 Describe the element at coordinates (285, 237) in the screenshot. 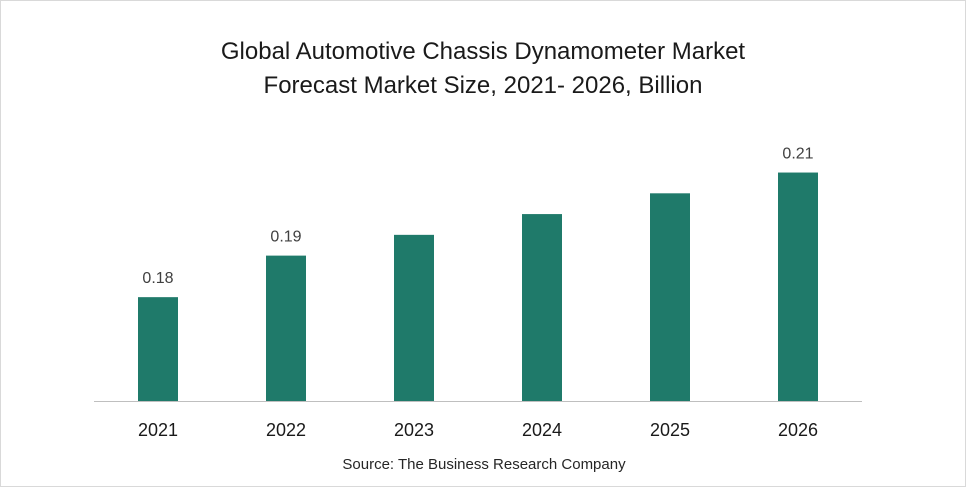

I see `data-label-2022: 0.19` at that location.